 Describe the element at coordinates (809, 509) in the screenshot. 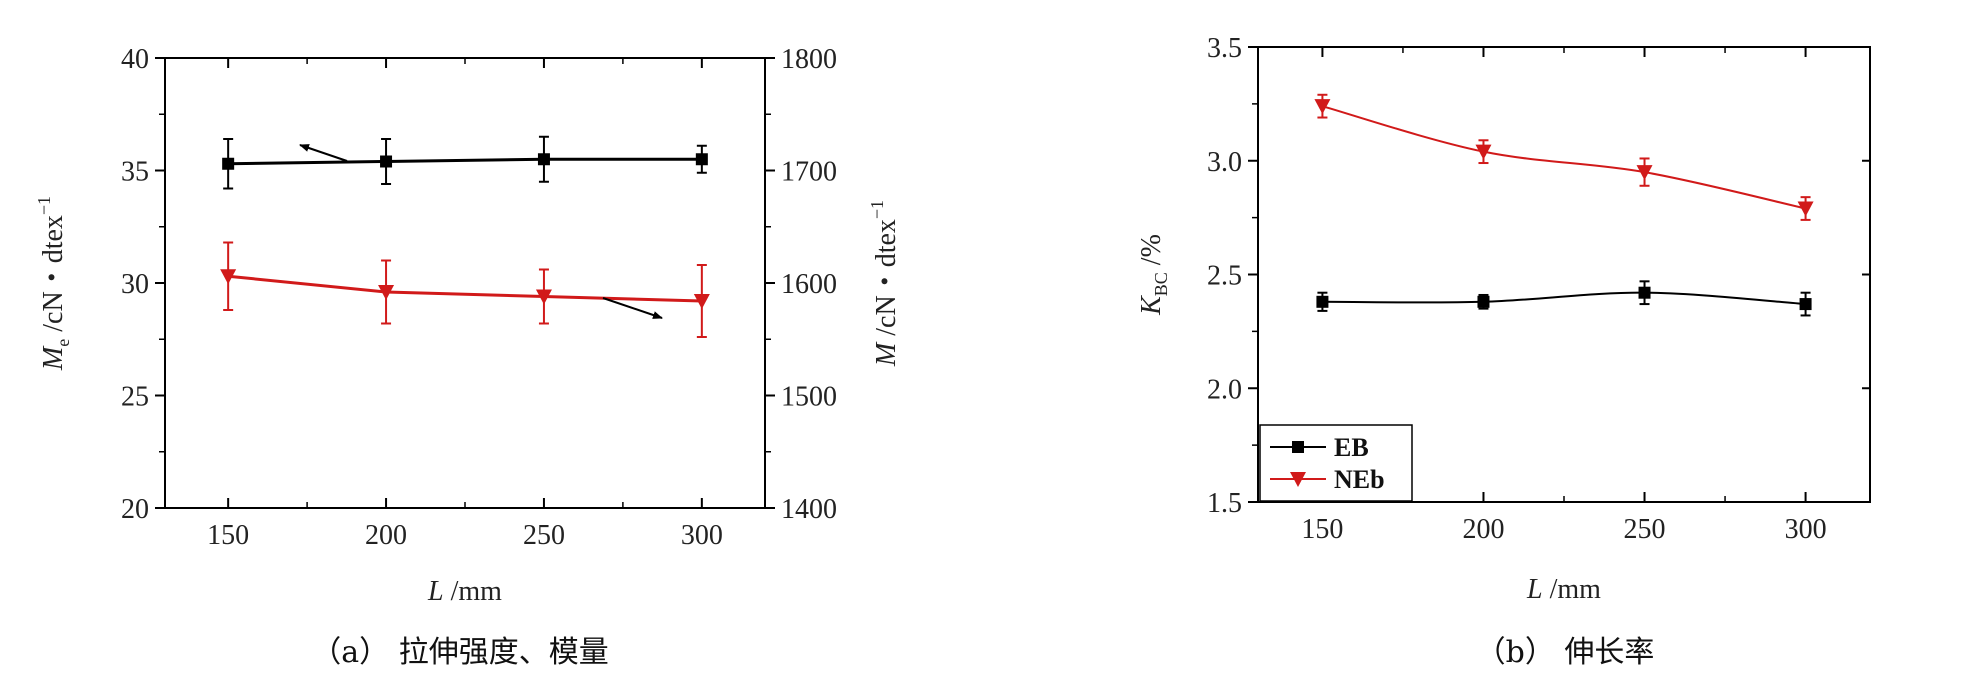

I see `y-right-tick-label: 1400` at that location.